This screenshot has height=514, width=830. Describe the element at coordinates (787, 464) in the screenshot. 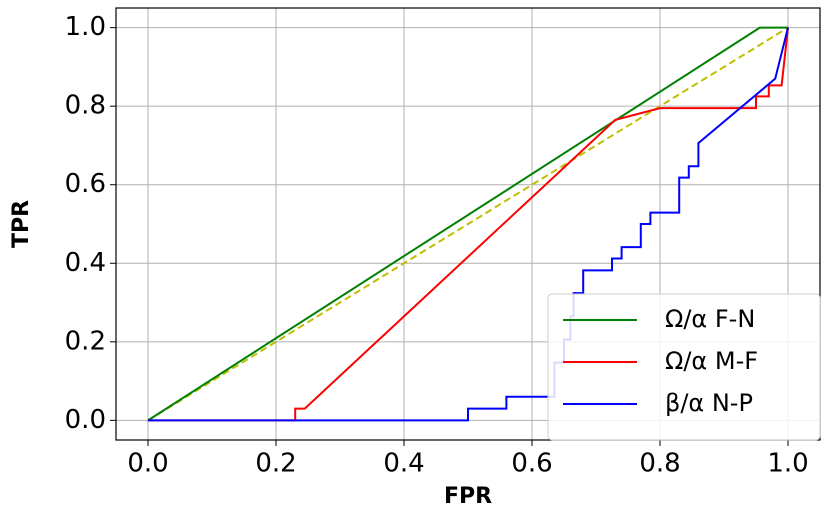

I see `x-tick-label: 1.0` at that location.